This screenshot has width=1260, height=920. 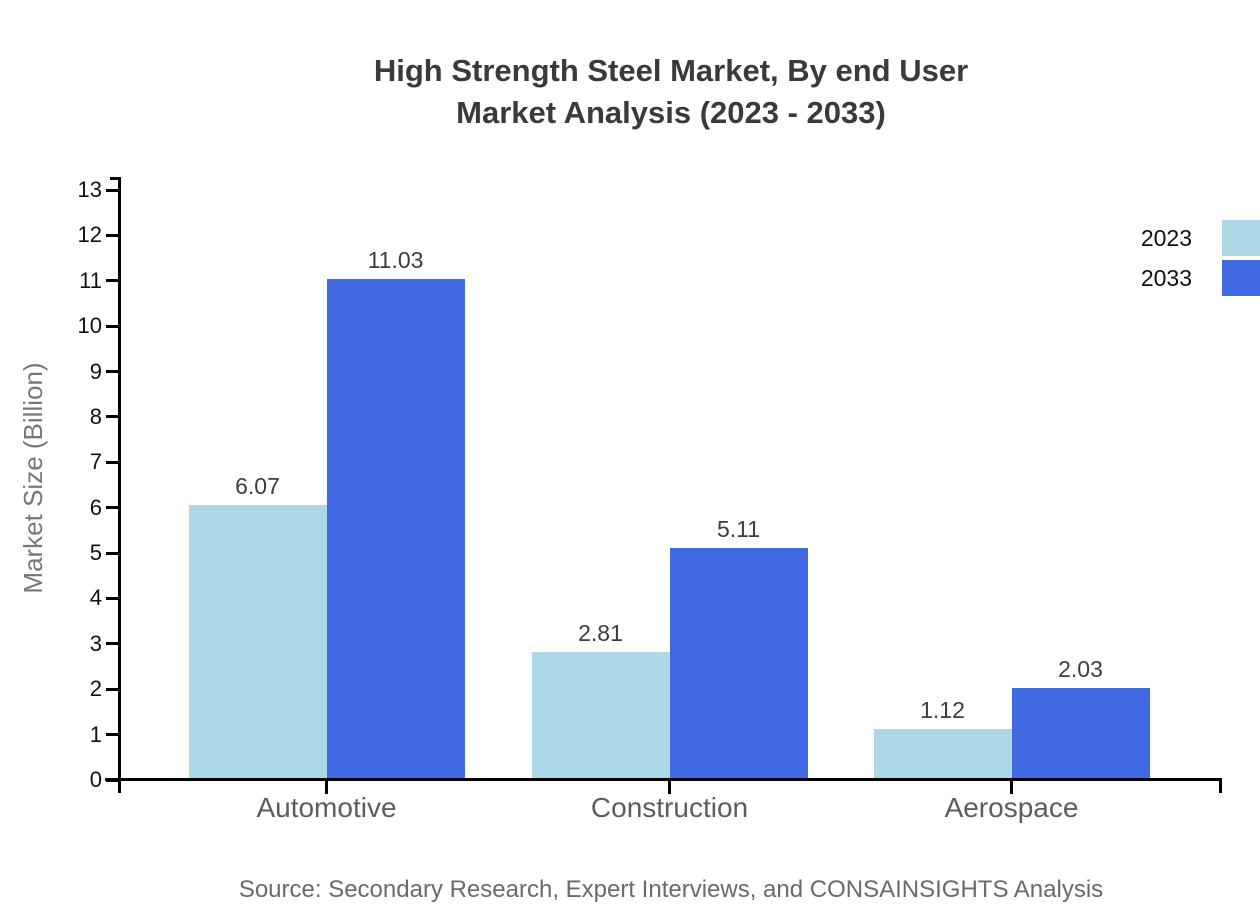 I want to click on y-tick-label: 7, so click(x=95, y=462).